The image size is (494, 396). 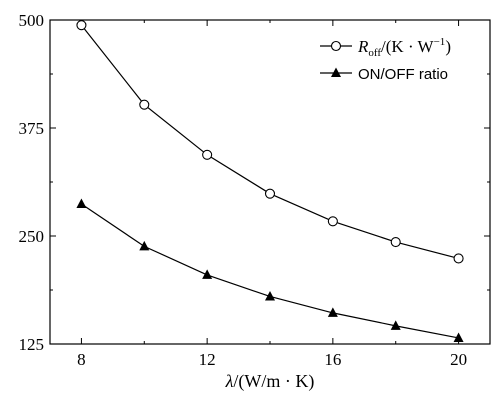 I want to click on x-tick-label: 16, so click(x=332, y=359).